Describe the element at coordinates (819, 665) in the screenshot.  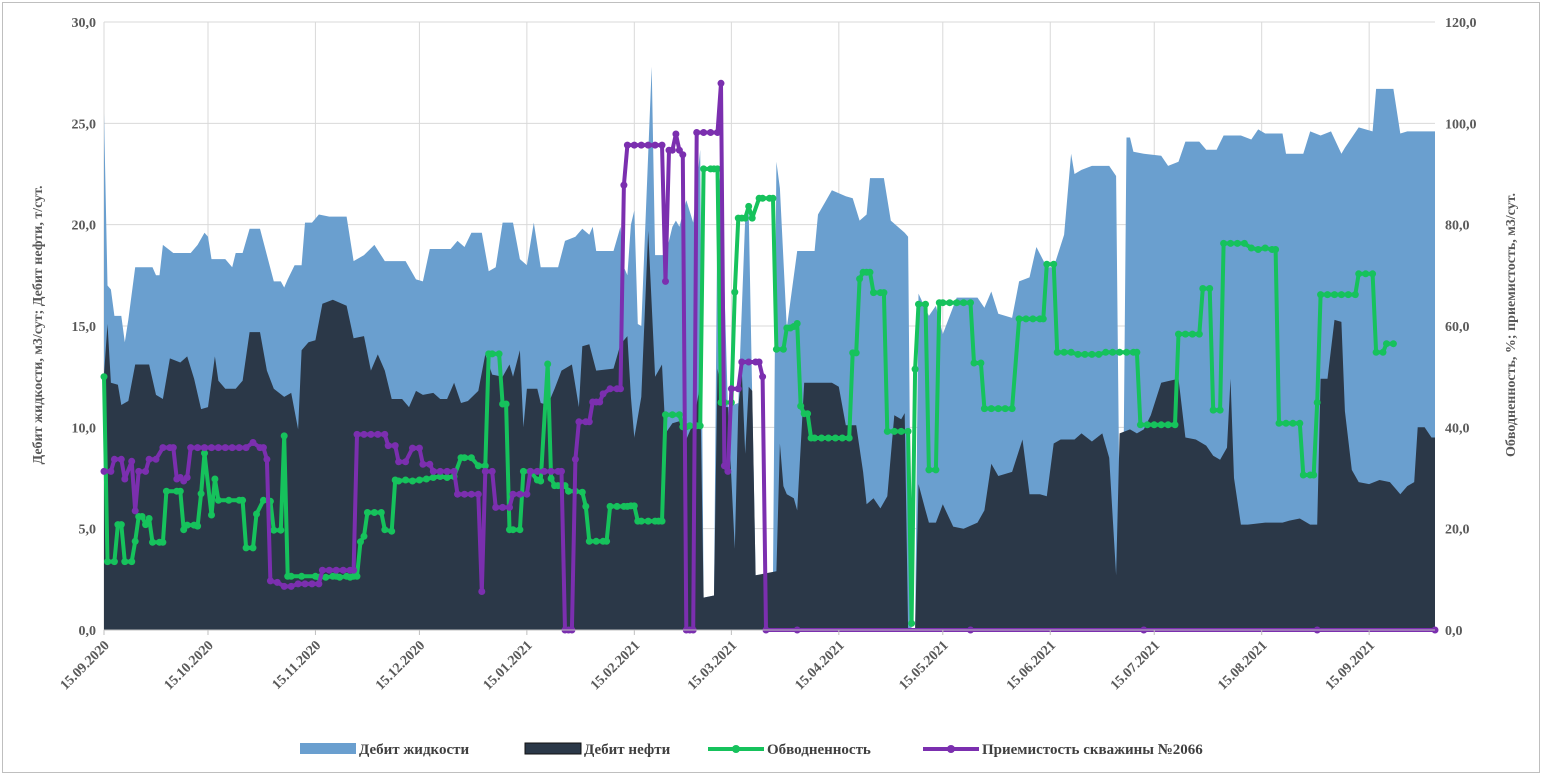
I see `x-tick-label: 15.04.2021` at that location.